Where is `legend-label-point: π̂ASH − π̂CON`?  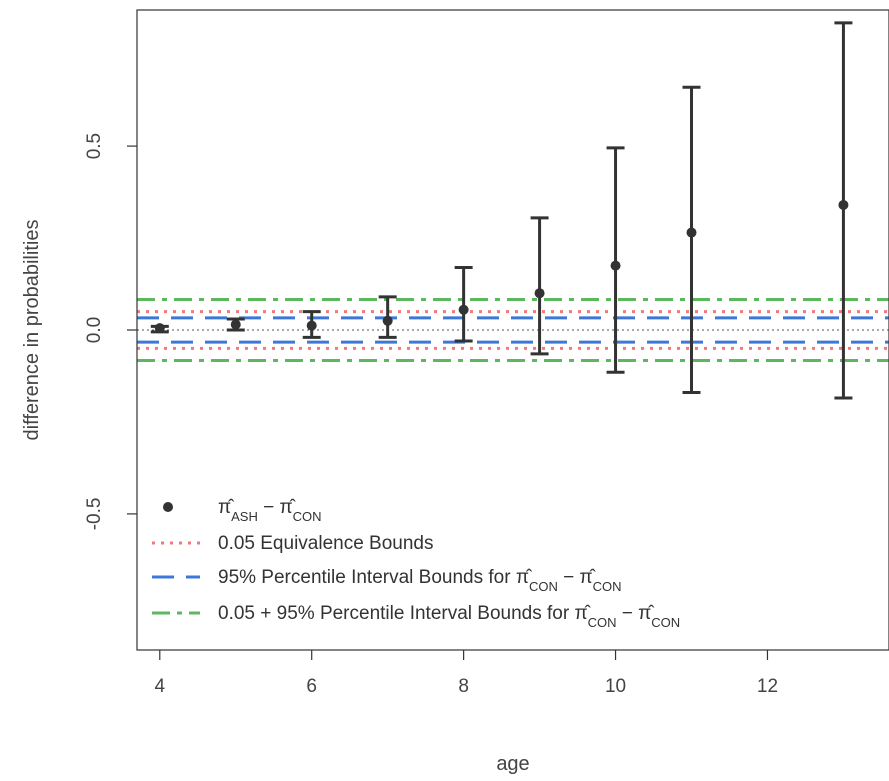
legend-label-point: π̂ASH − π̂CON is located at coordinates (270, 510).